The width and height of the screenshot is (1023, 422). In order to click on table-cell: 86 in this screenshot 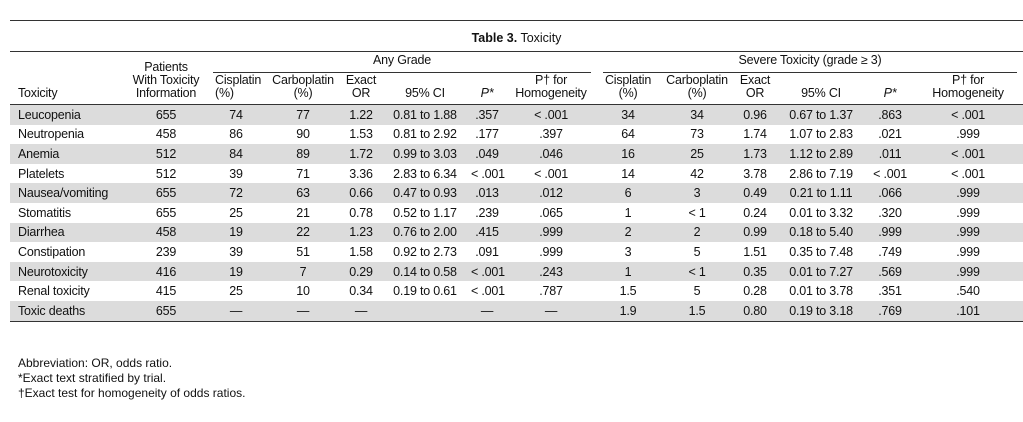, I will do `click(236, 134)`.